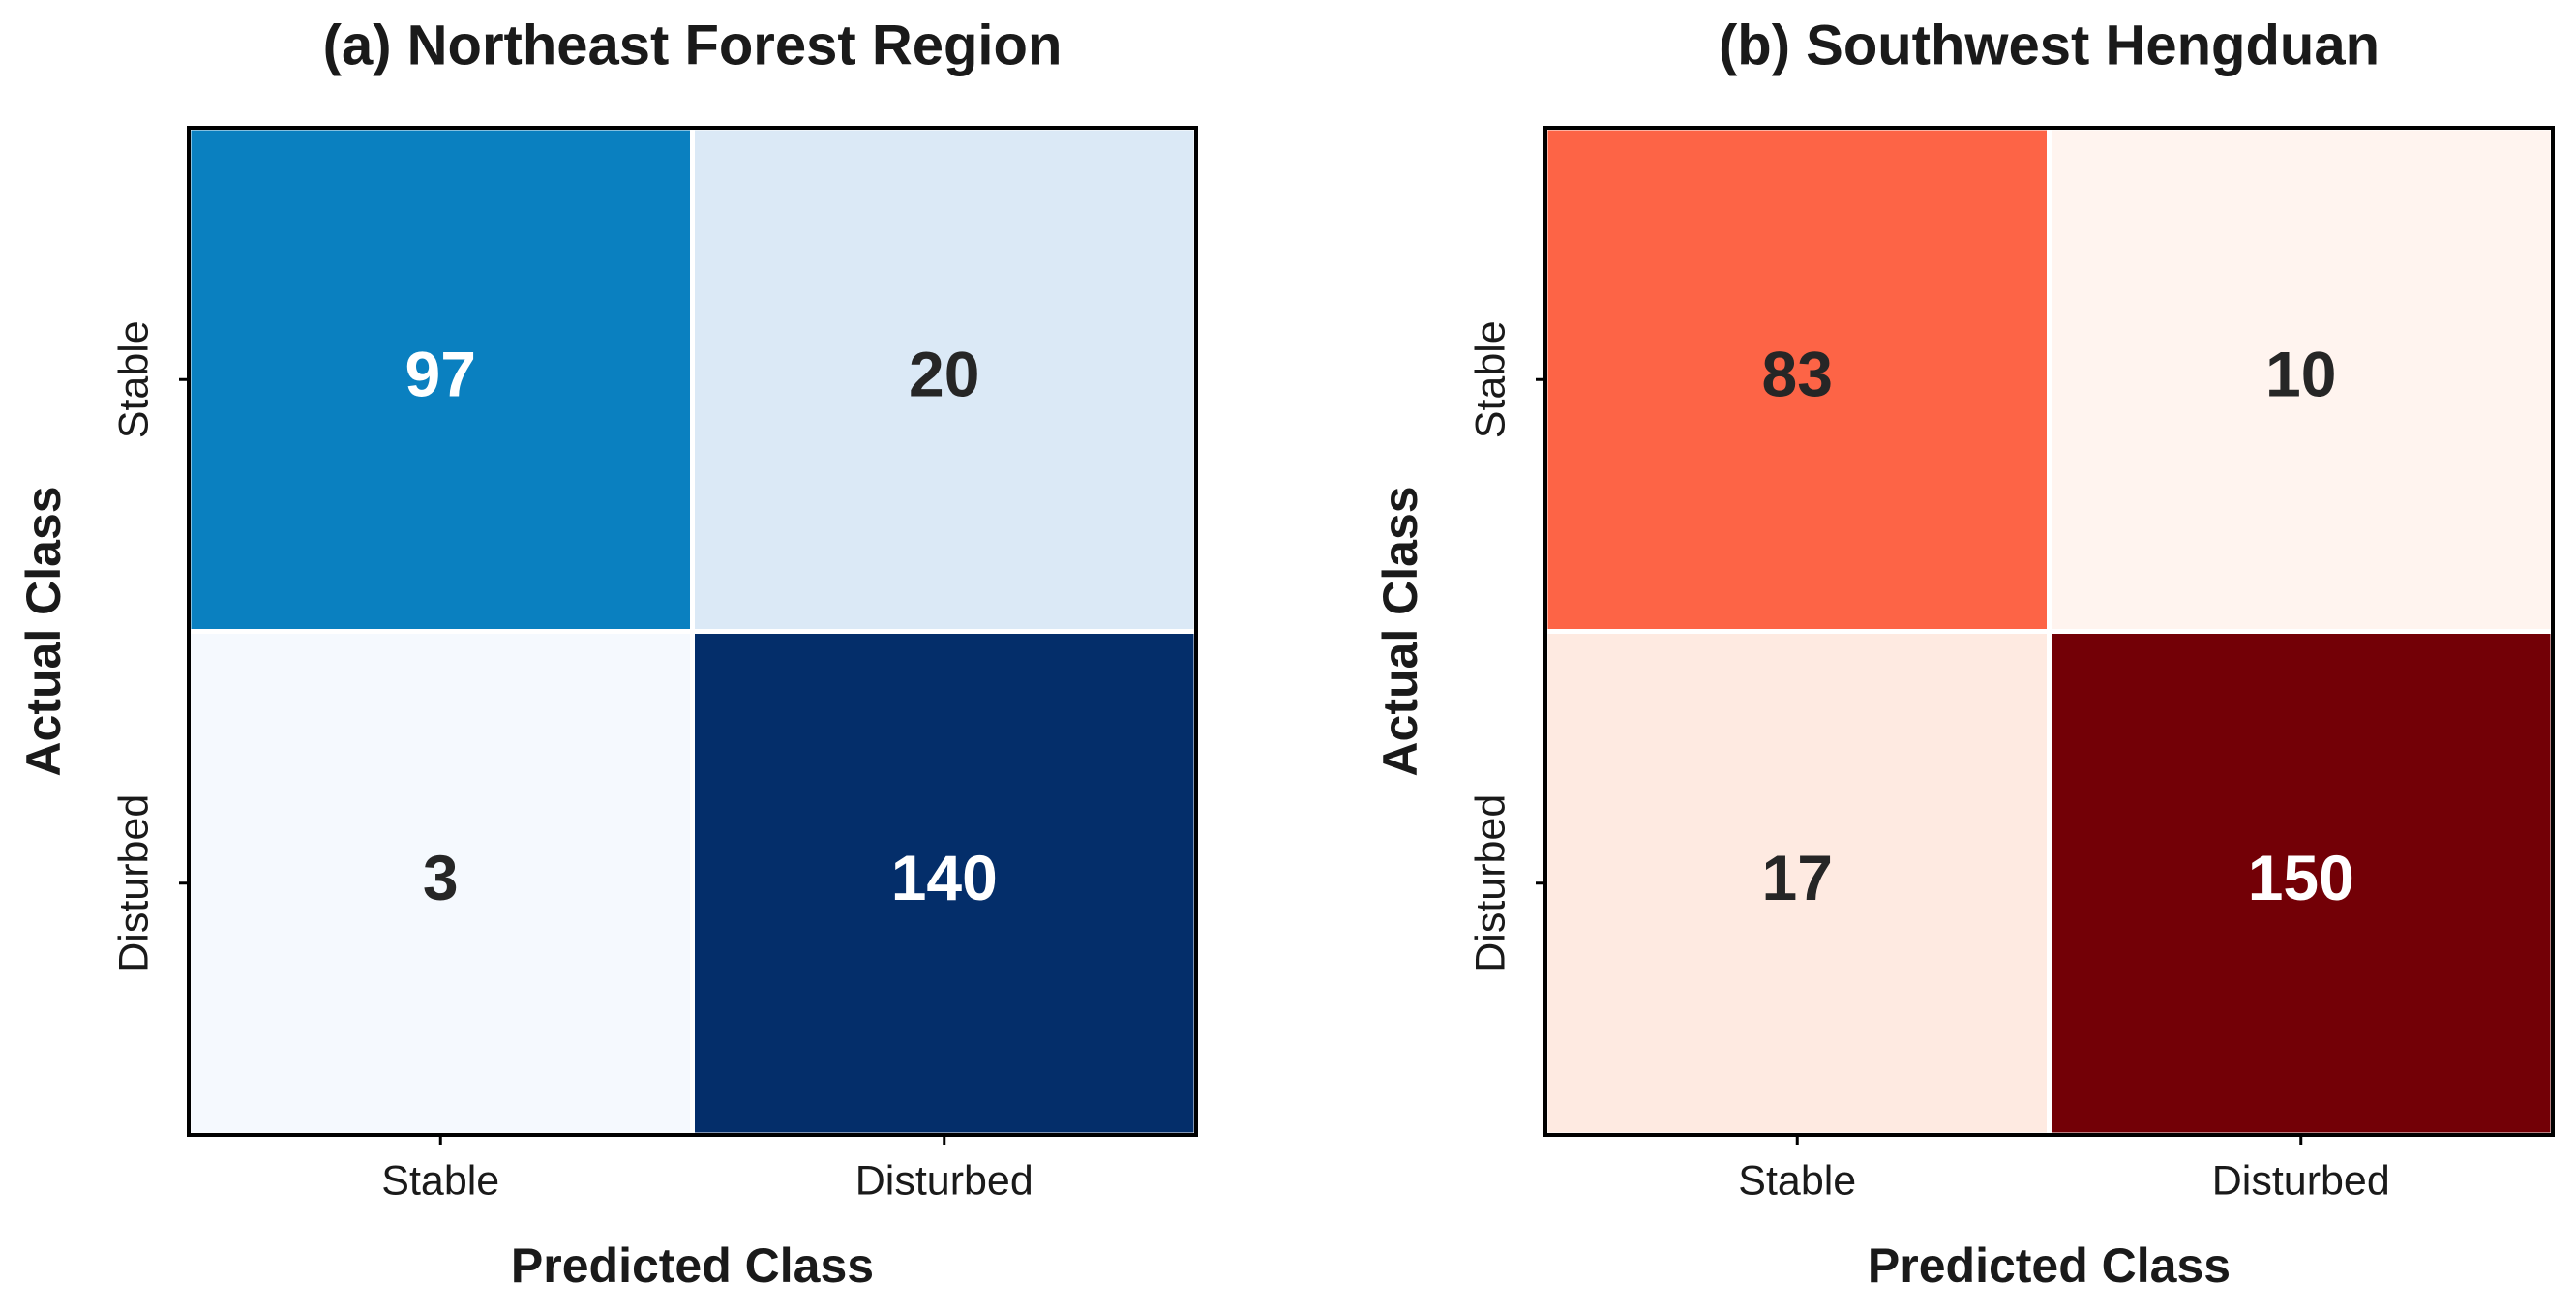 The image size is (2576, 1313). I want to click on cell-label: 20, so click(944, 374).